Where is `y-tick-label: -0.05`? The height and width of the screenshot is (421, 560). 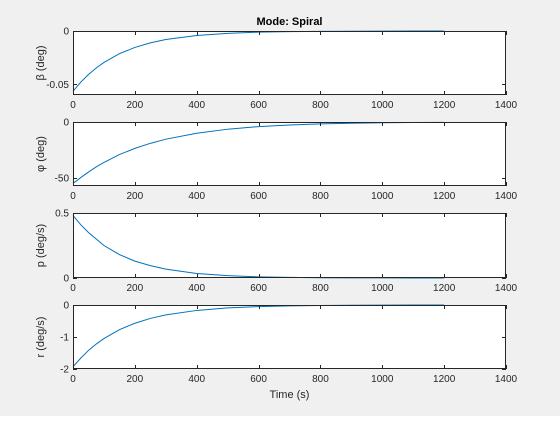 y-tick-label: -0.05 is located at coordinates (57, 85).